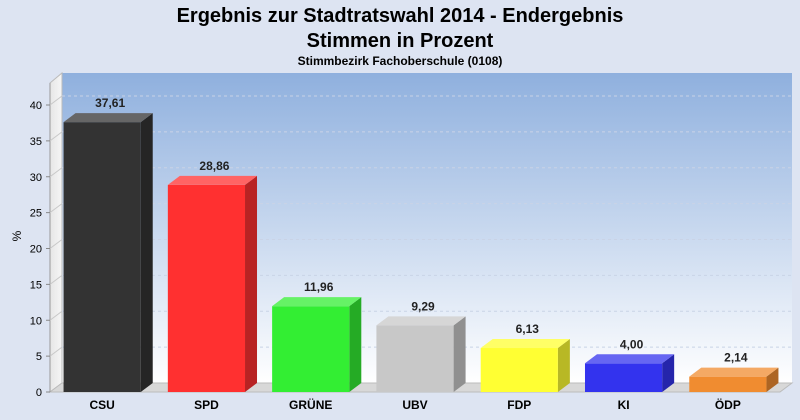 Image resolution: width=800 pixels, height=420 pixels. Describe the element at coordinates (519, 405) in the screenshot. I see `x-category-label: FDP` at that location.